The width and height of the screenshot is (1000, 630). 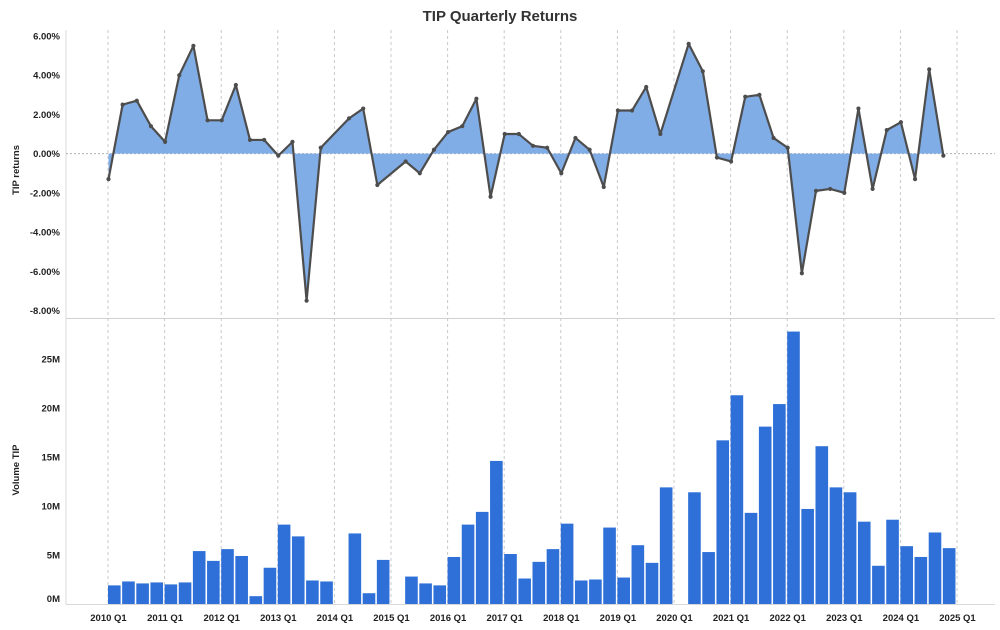 I want to click on volume-y-tick-label: 10M, so click(x=51, y=507).